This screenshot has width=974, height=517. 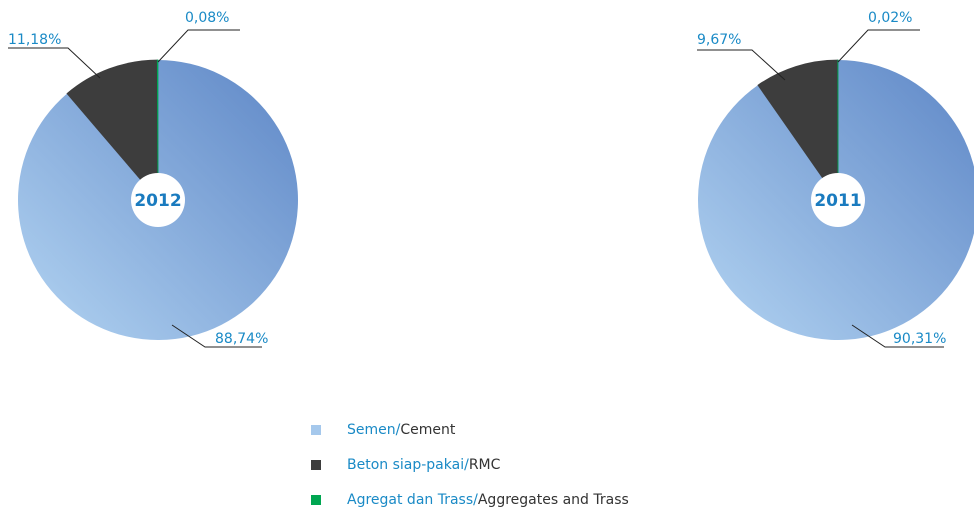 I want to click on value-label: 11,18%, so click(x=34, y=40).